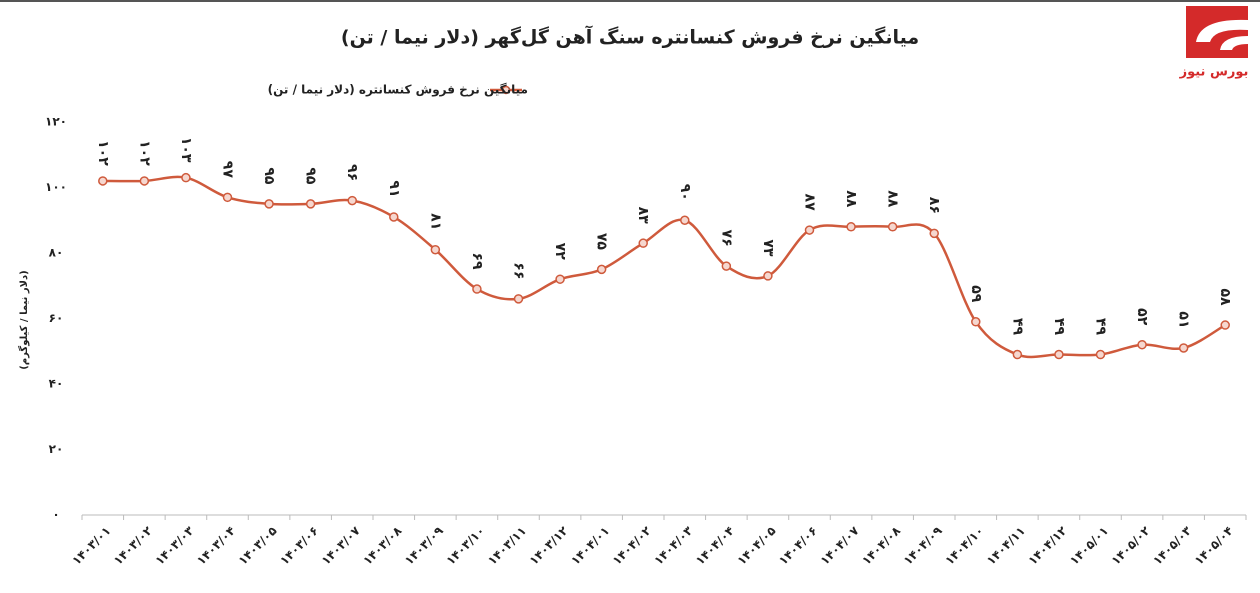 This screenshot has height=593, width=1260. What do you see at coordinates (768, 248) in the screenshot?
I see `data-label: ۷۳` at bounding box center [768, 248].